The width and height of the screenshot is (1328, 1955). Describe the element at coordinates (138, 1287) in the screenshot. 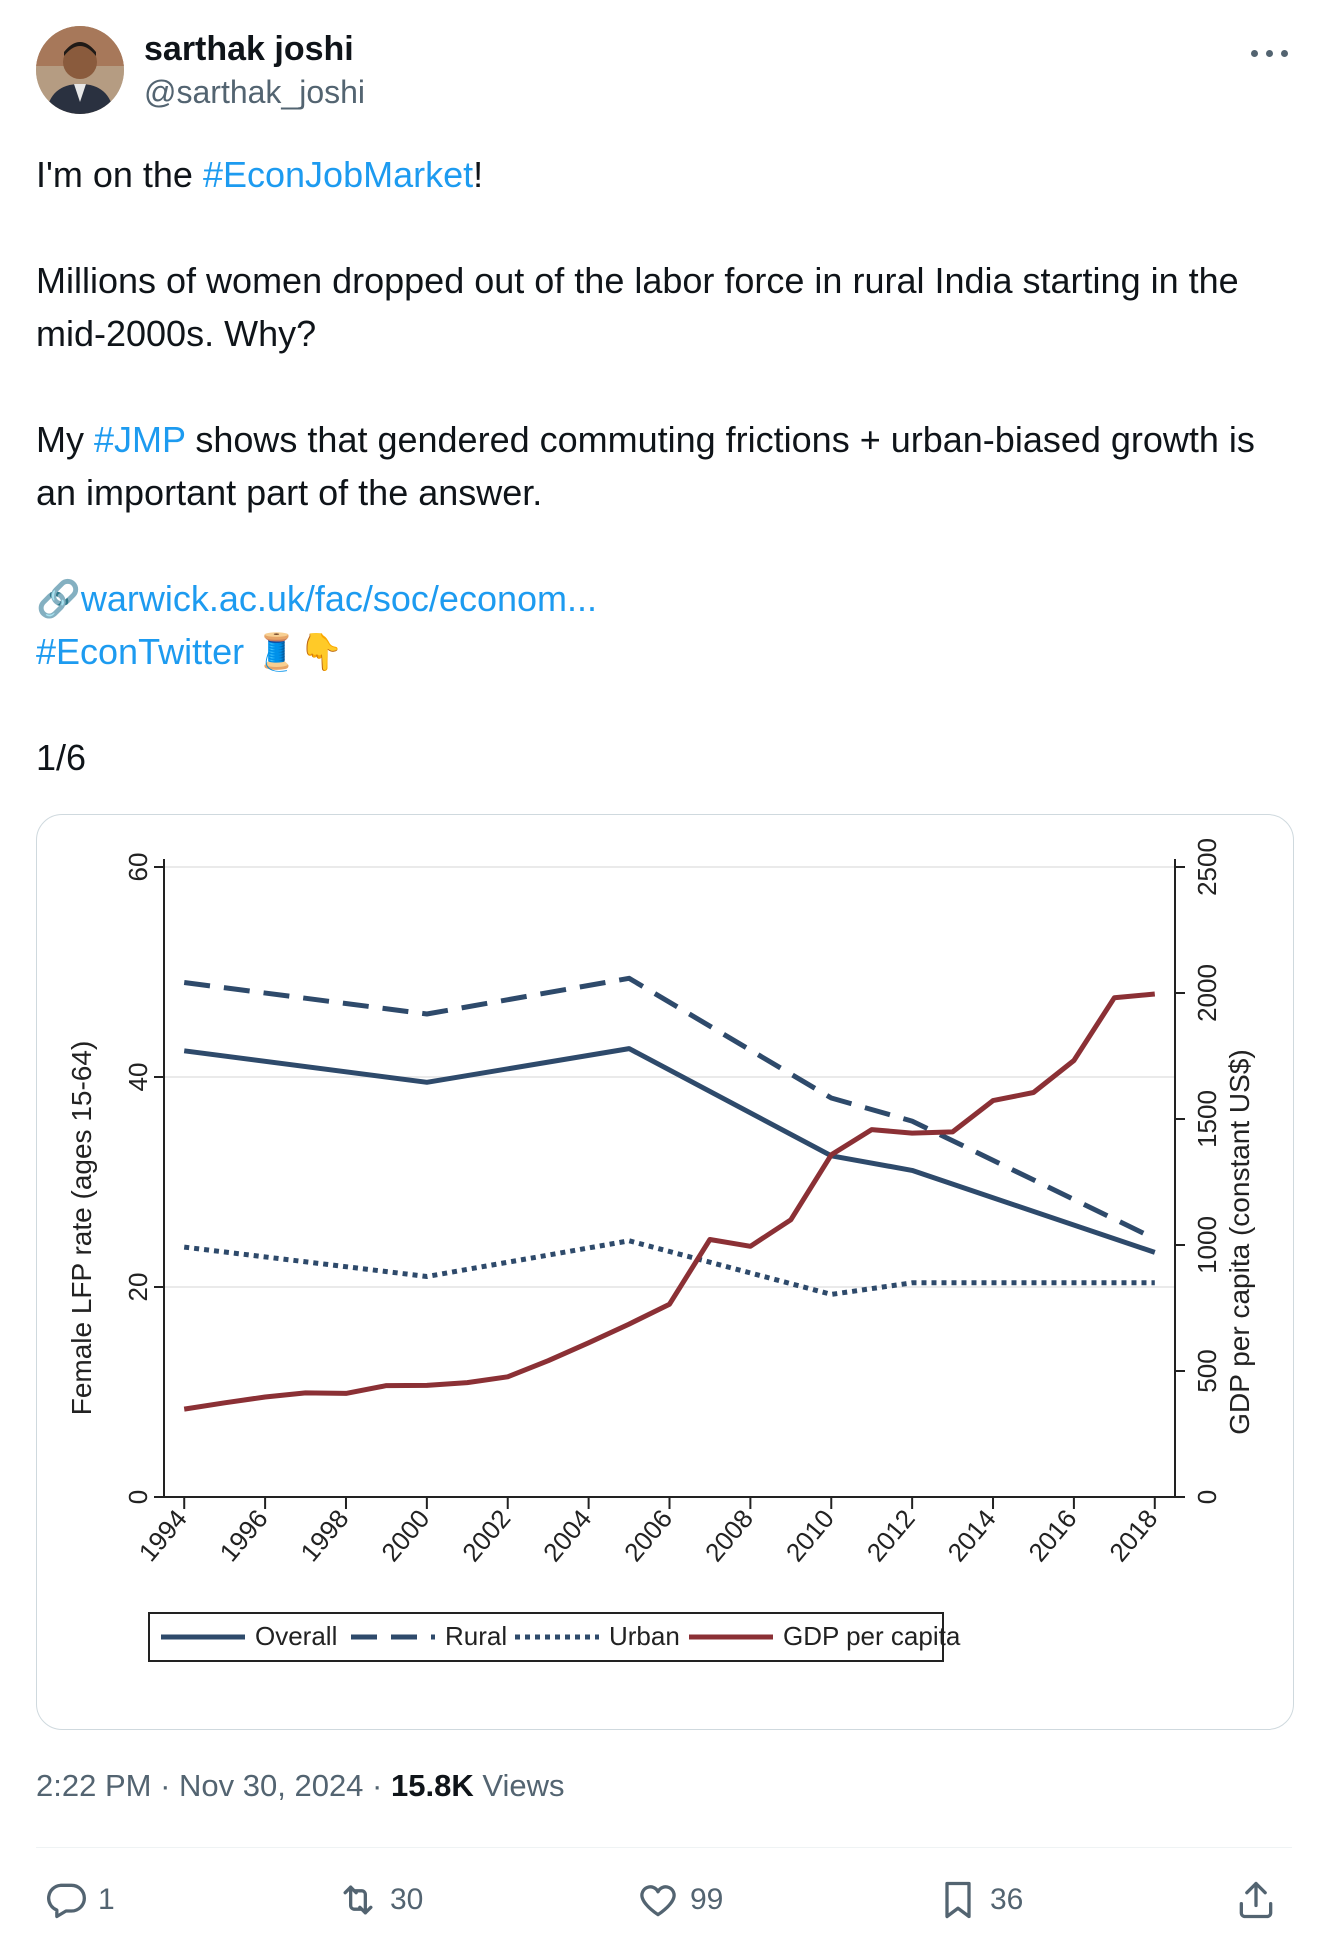

I see `y-tick-label: 20` at that location.